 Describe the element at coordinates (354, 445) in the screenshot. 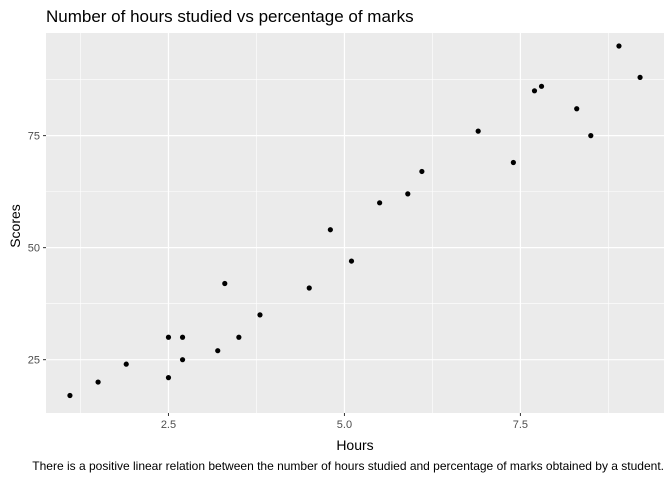

I see `x-axis-label: Hours` at that location.